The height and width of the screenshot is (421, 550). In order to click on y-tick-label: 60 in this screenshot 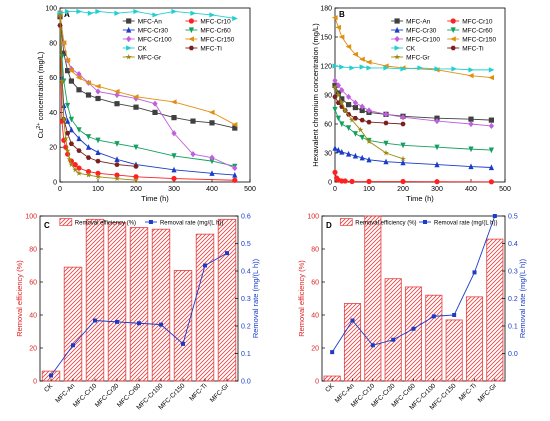, I will do `click(33, 283)`.